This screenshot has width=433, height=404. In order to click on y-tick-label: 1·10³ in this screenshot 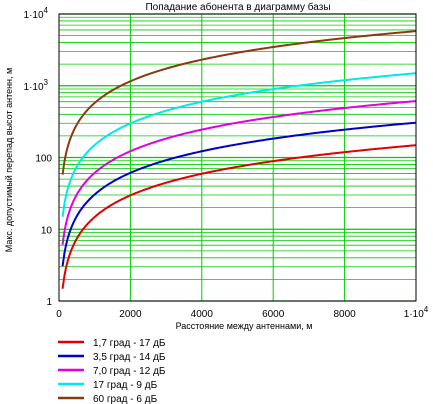, I will do `click(36, 85)`.